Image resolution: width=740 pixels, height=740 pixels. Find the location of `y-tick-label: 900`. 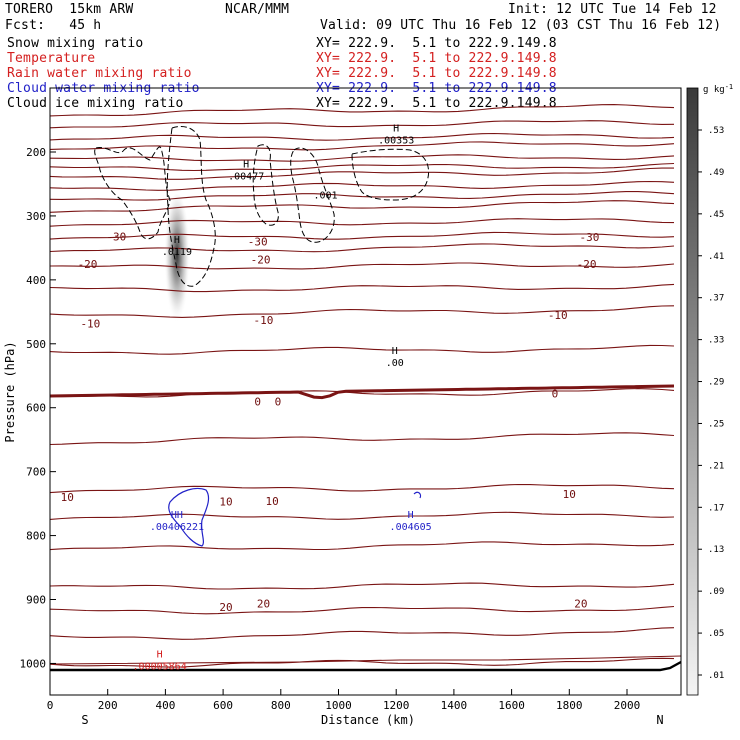

y-tick-label: 900 is located at coordinates (36, 600).